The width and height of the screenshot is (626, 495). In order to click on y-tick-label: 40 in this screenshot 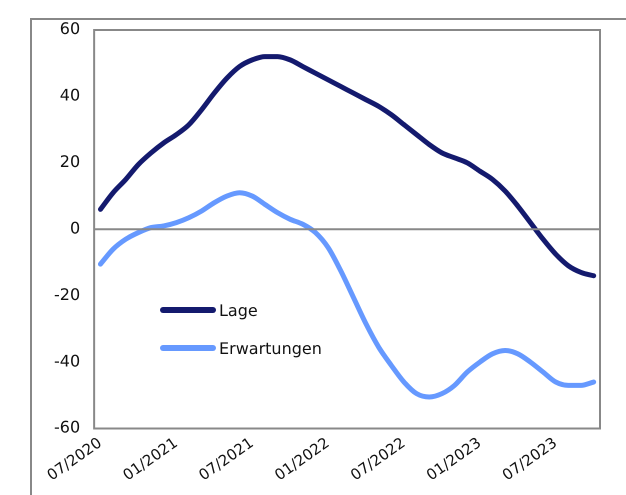, I will do `click(70, 95)`.